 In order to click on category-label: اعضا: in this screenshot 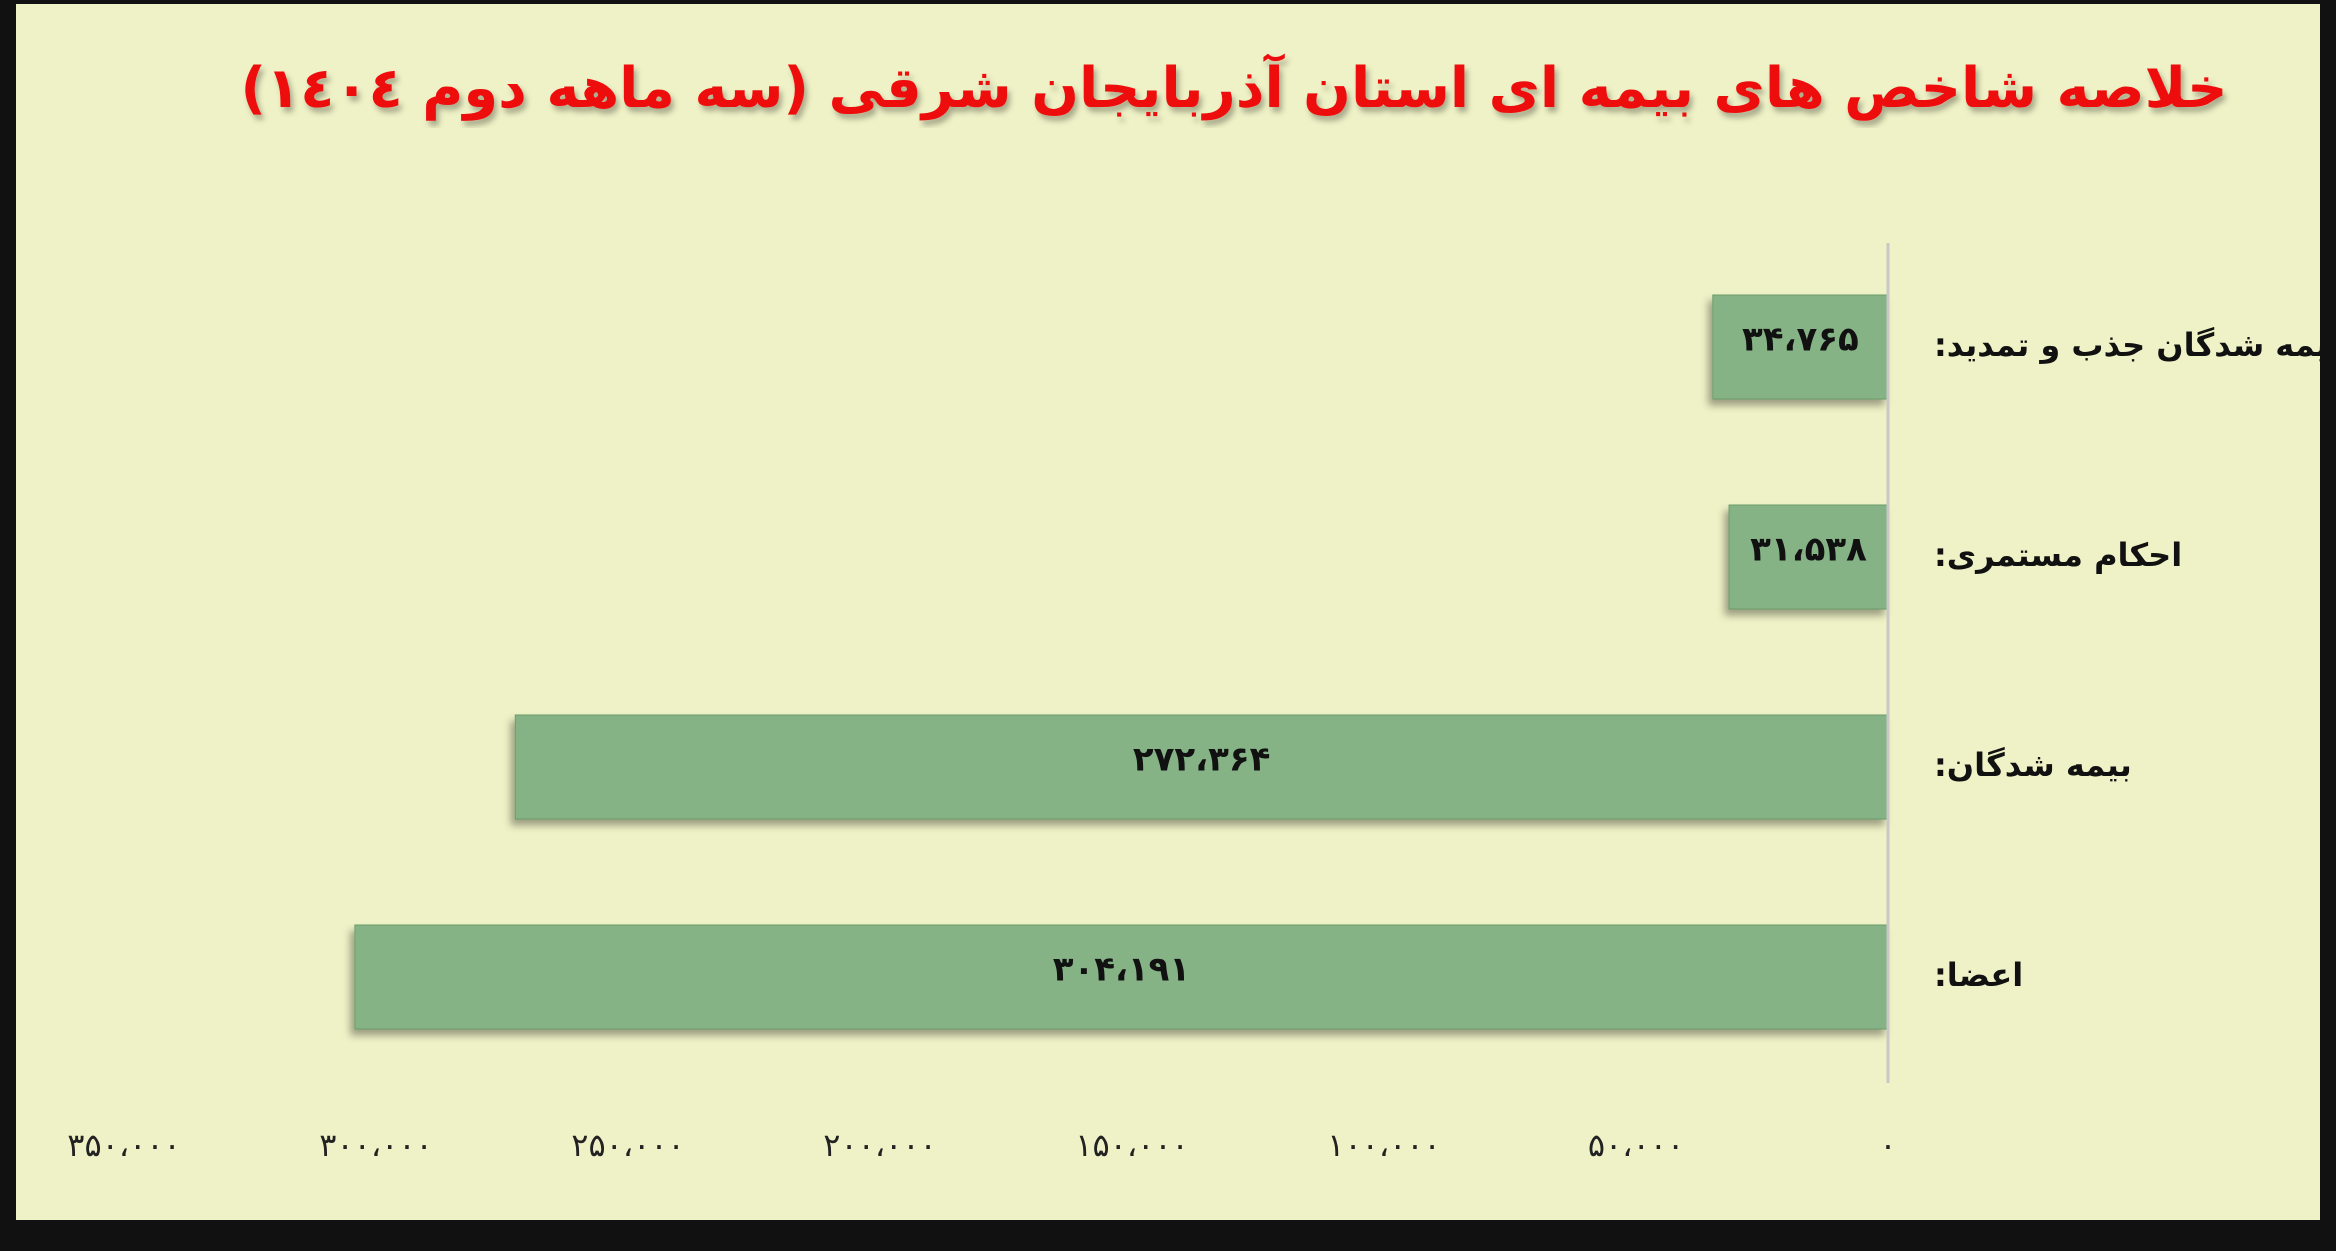, I will do `click(1978, 975)`.